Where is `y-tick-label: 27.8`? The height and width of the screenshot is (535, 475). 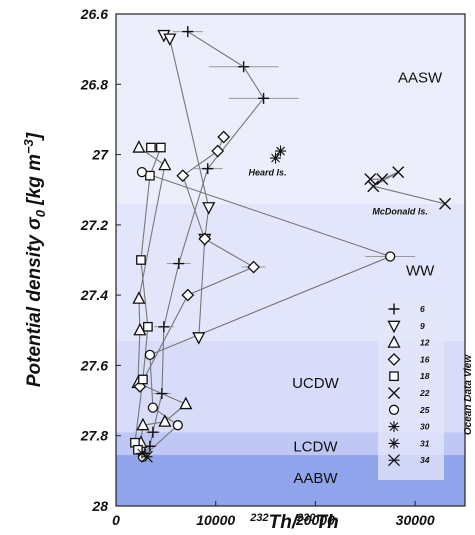
y-tick-label: 27.8 is located at coordinates (94, 436).